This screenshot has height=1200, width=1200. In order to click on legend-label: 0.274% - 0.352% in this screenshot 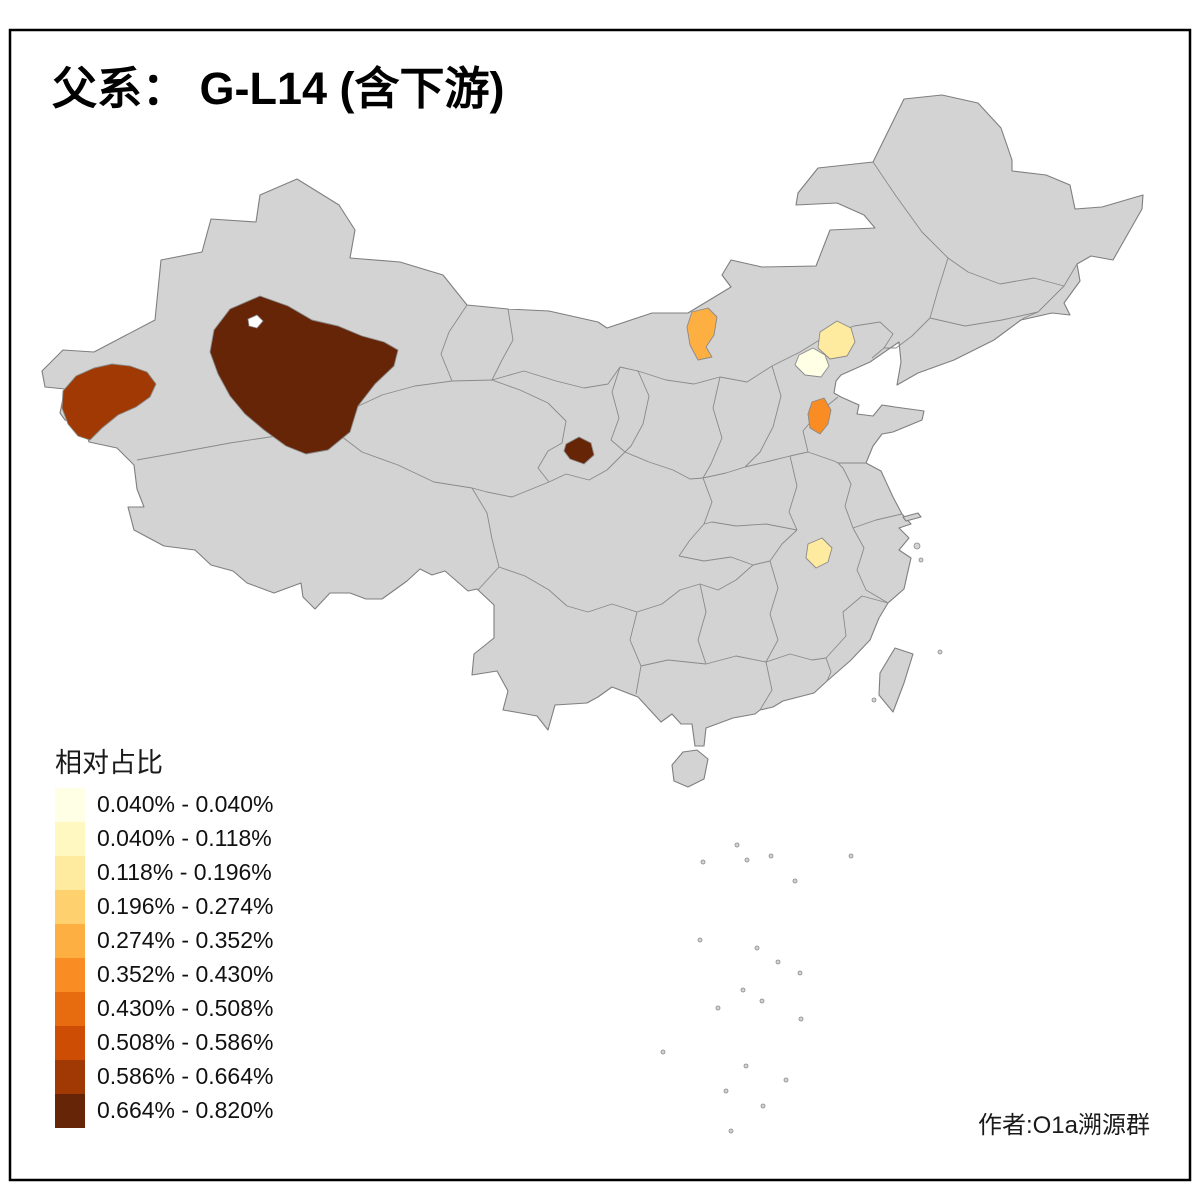, I will do `click(185, 940)`.